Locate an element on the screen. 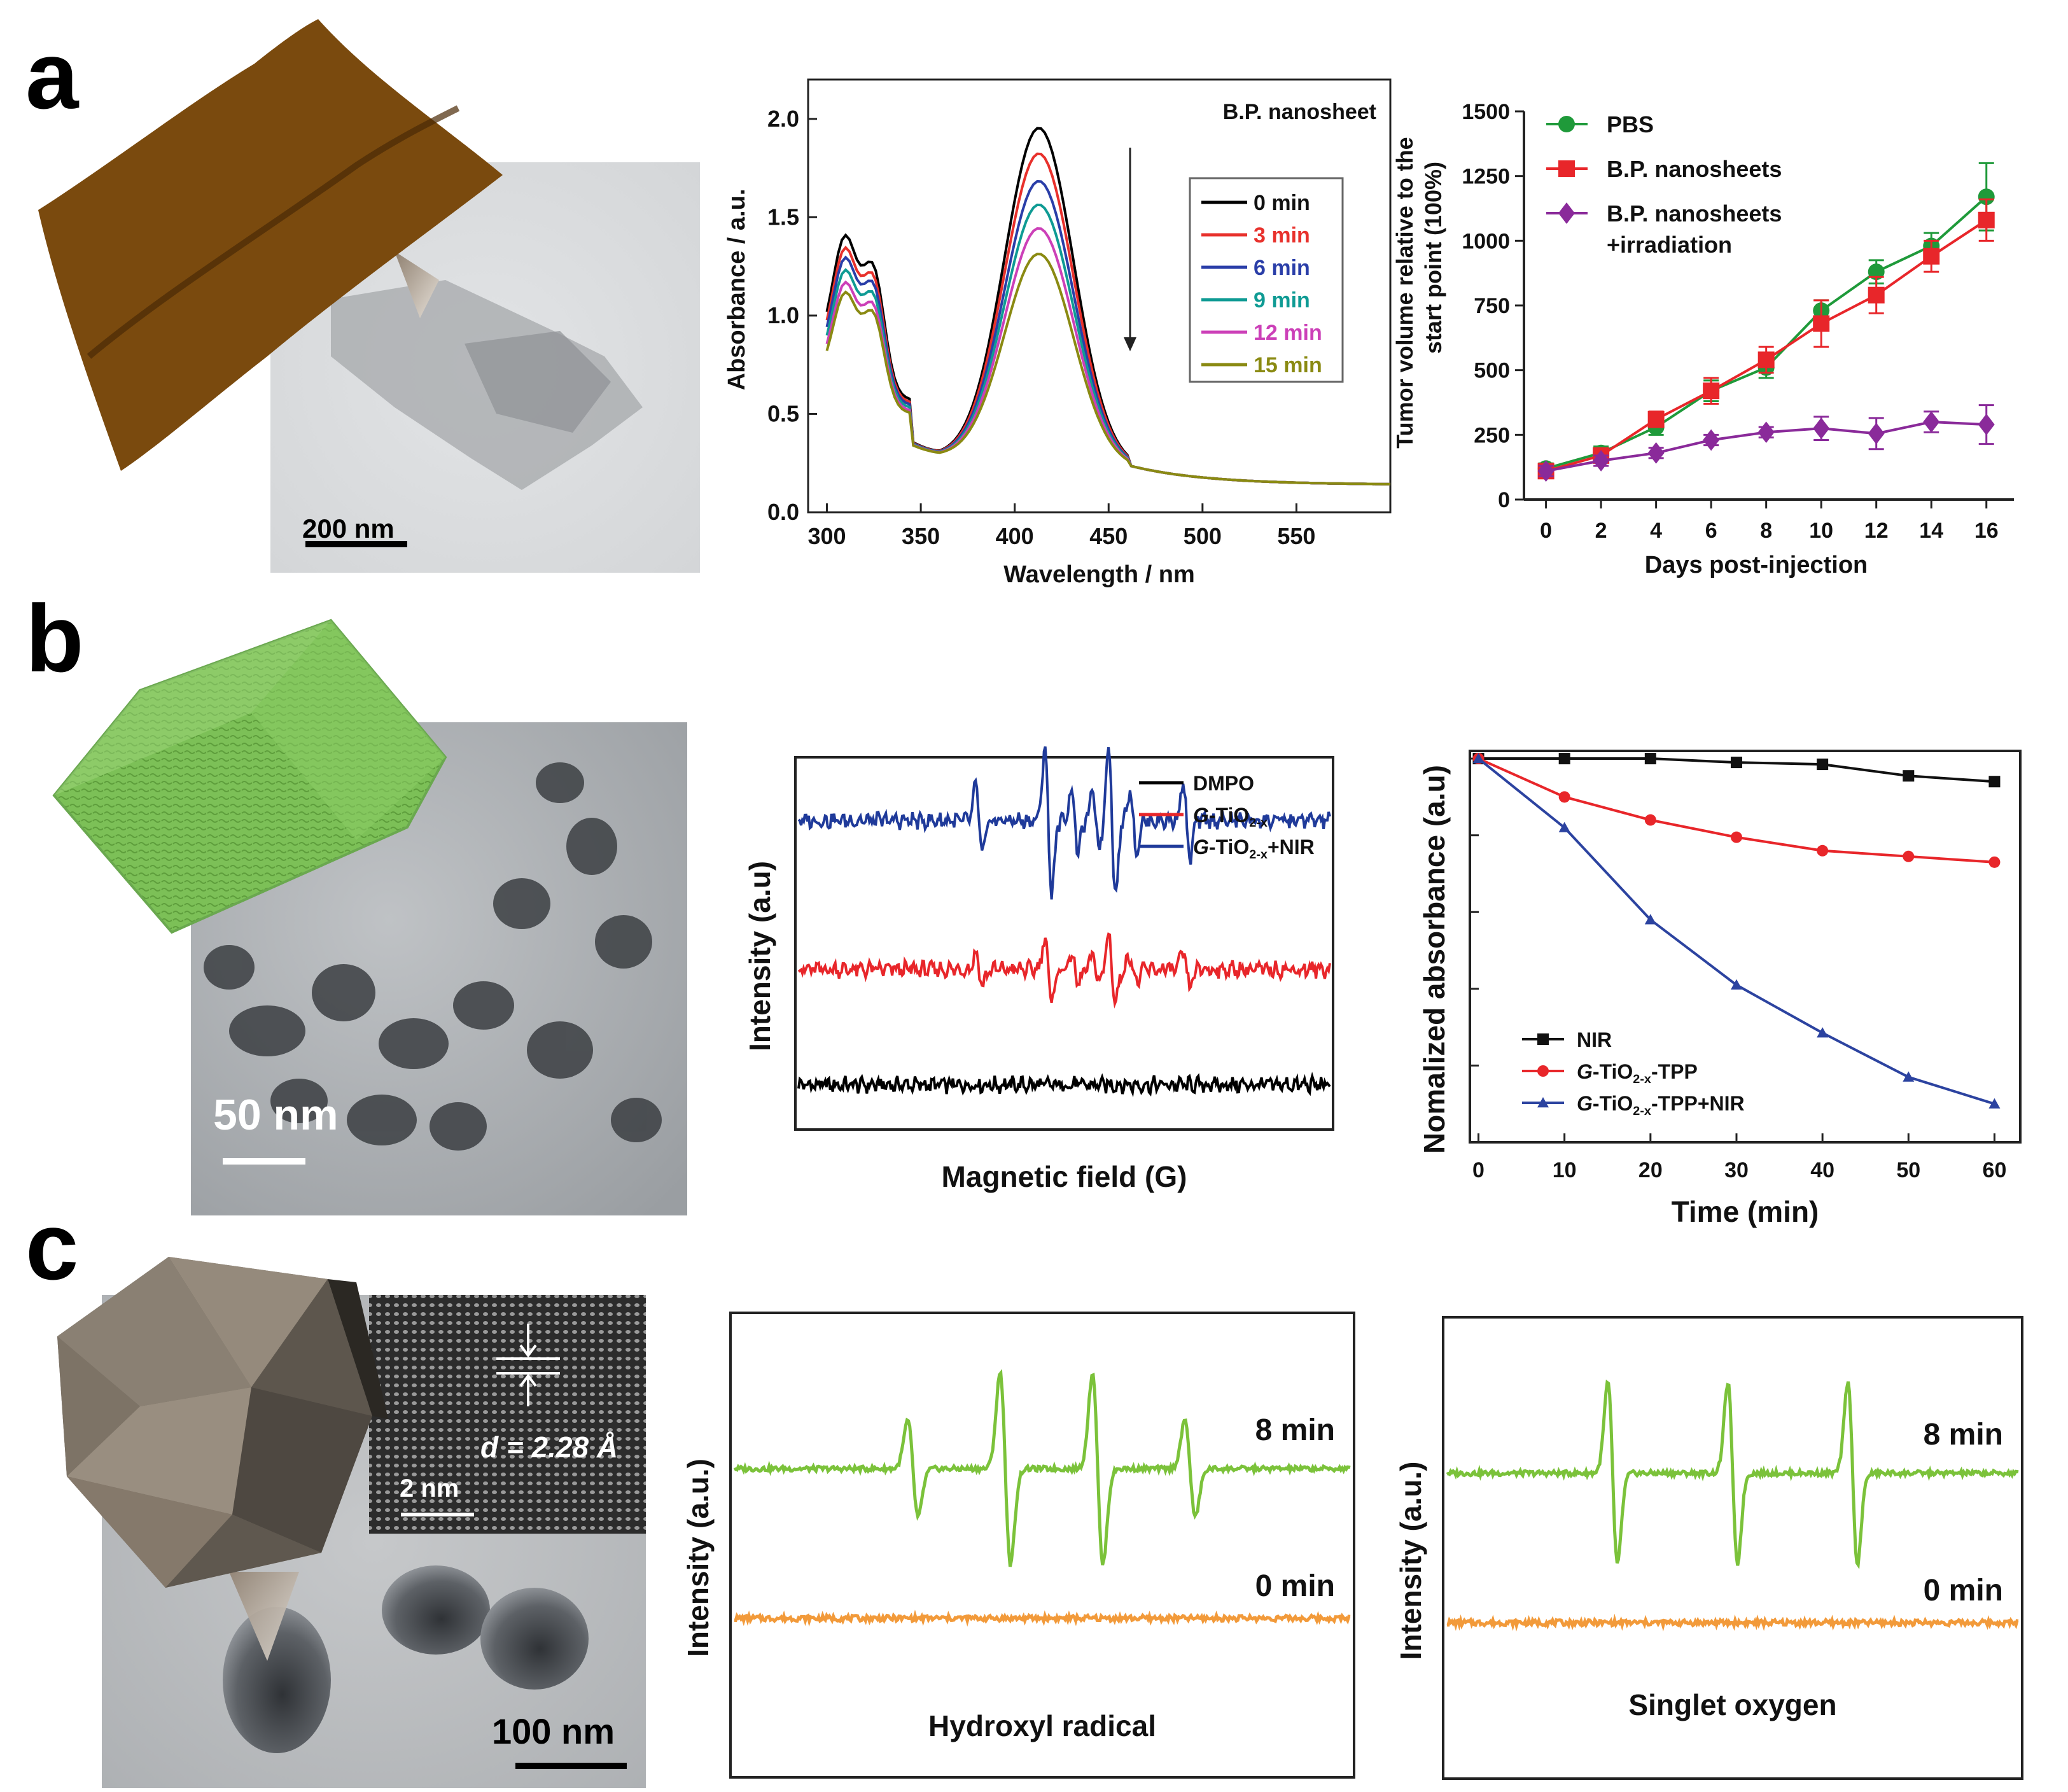  y-tick-label: 1.0 is located at coordinates (783, 315).